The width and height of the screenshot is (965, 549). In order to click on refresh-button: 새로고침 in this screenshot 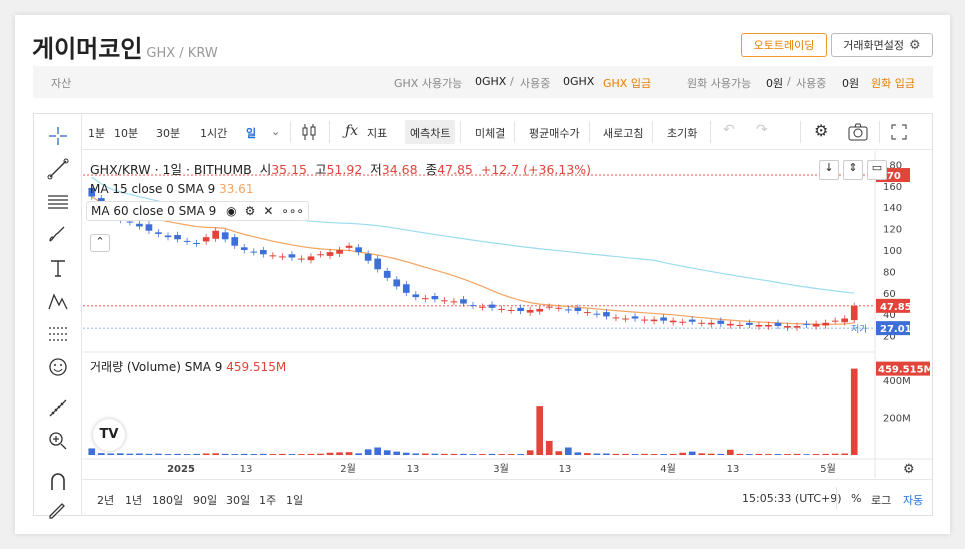, I will do `click(623, 133)`.